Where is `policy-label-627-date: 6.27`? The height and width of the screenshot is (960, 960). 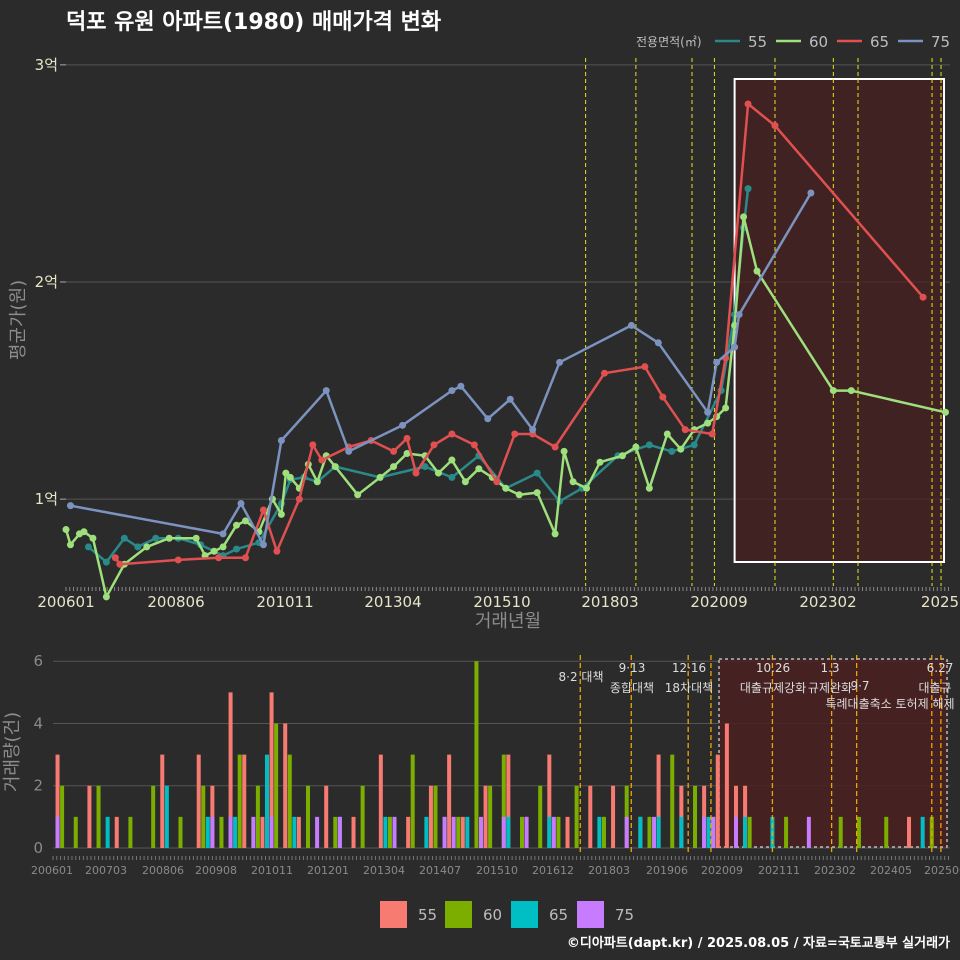 policy-label-627-date: 6.27 is located at coordinates (940, 668).